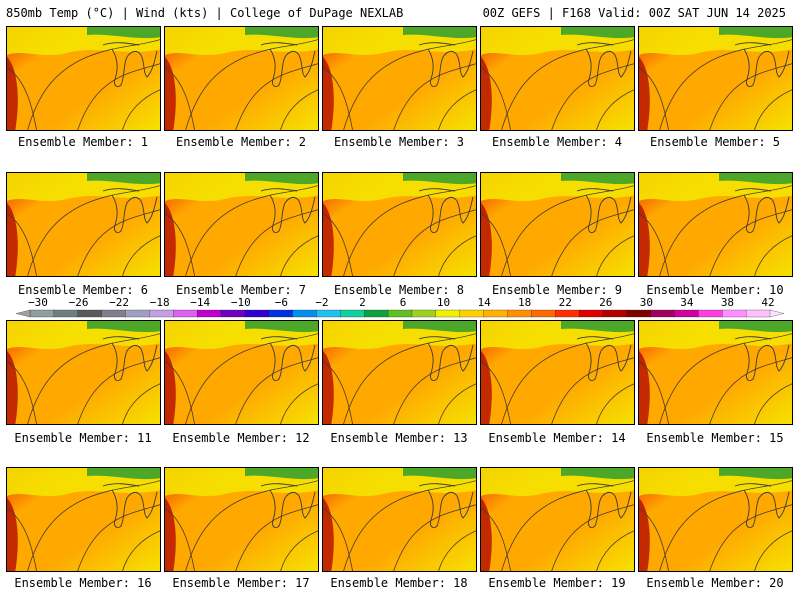 The image size is (800, 600). I want to click on colorbar-max-arrow, so click(777, 313).